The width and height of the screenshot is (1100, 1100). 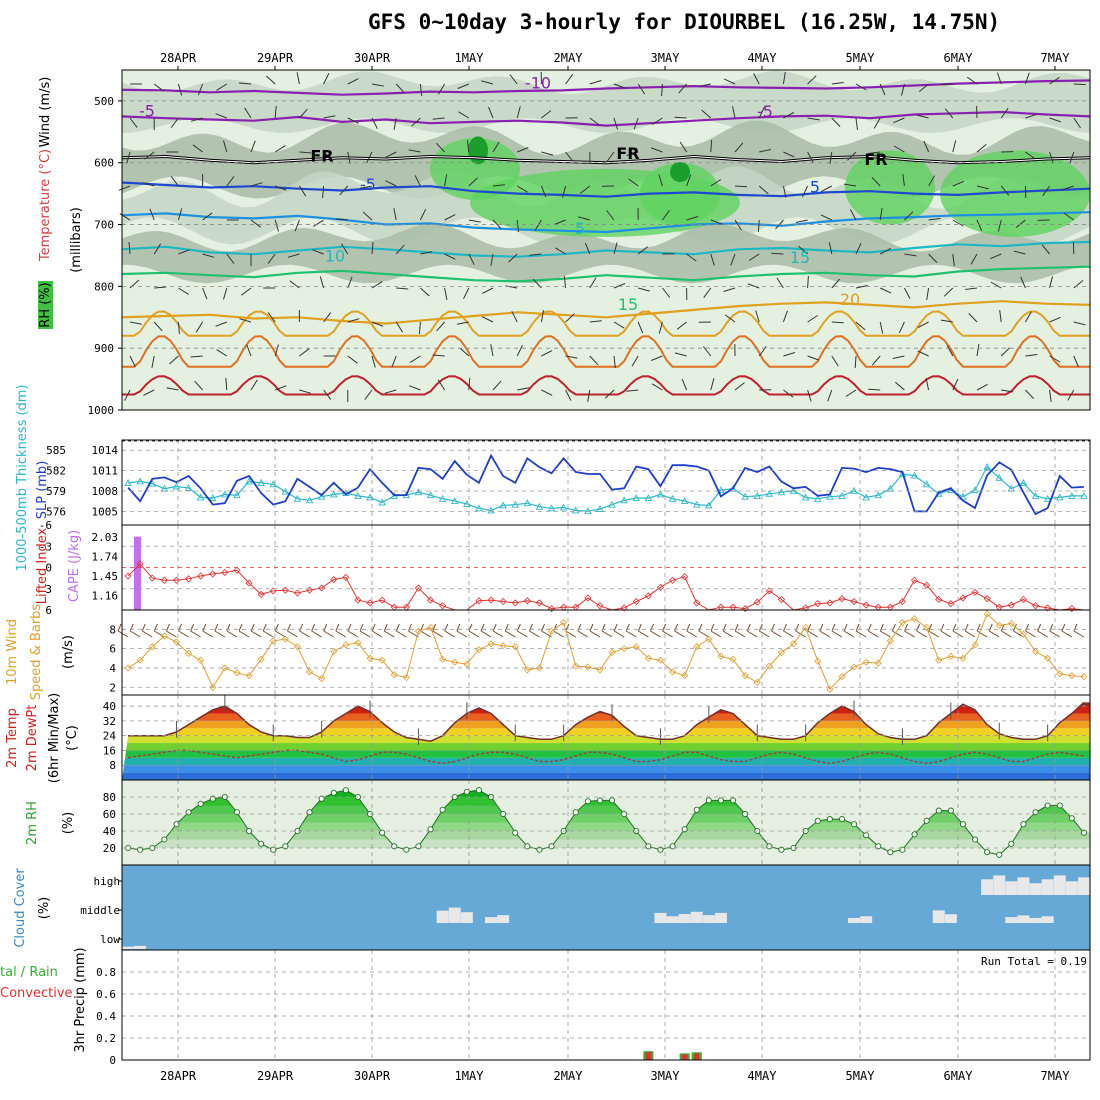 I want to click on temp2m-label: 2m DewPt, so click(x=32, y=738).